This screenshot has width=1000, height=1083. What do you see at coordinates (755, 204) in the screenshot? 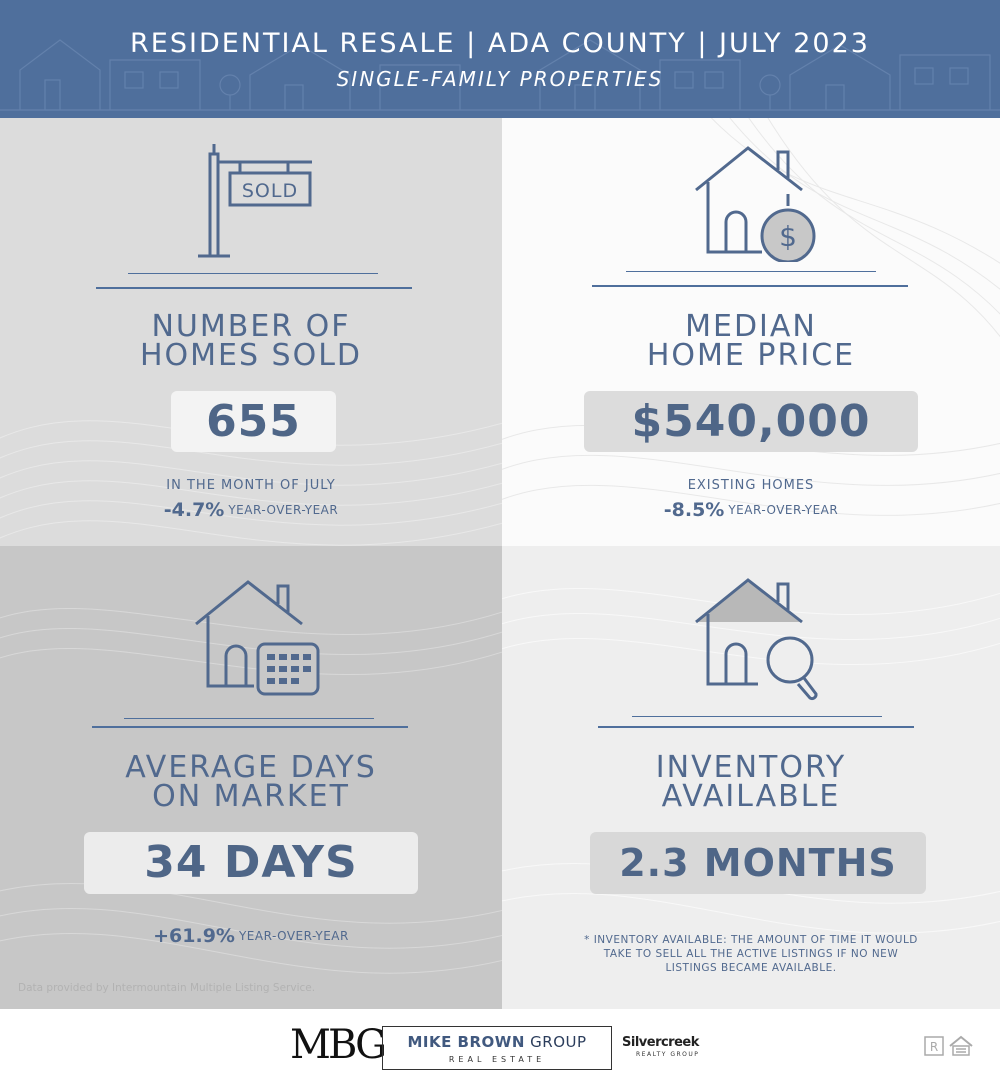
I see `house-dollar-icon: $` at bounding box center [755, 204].